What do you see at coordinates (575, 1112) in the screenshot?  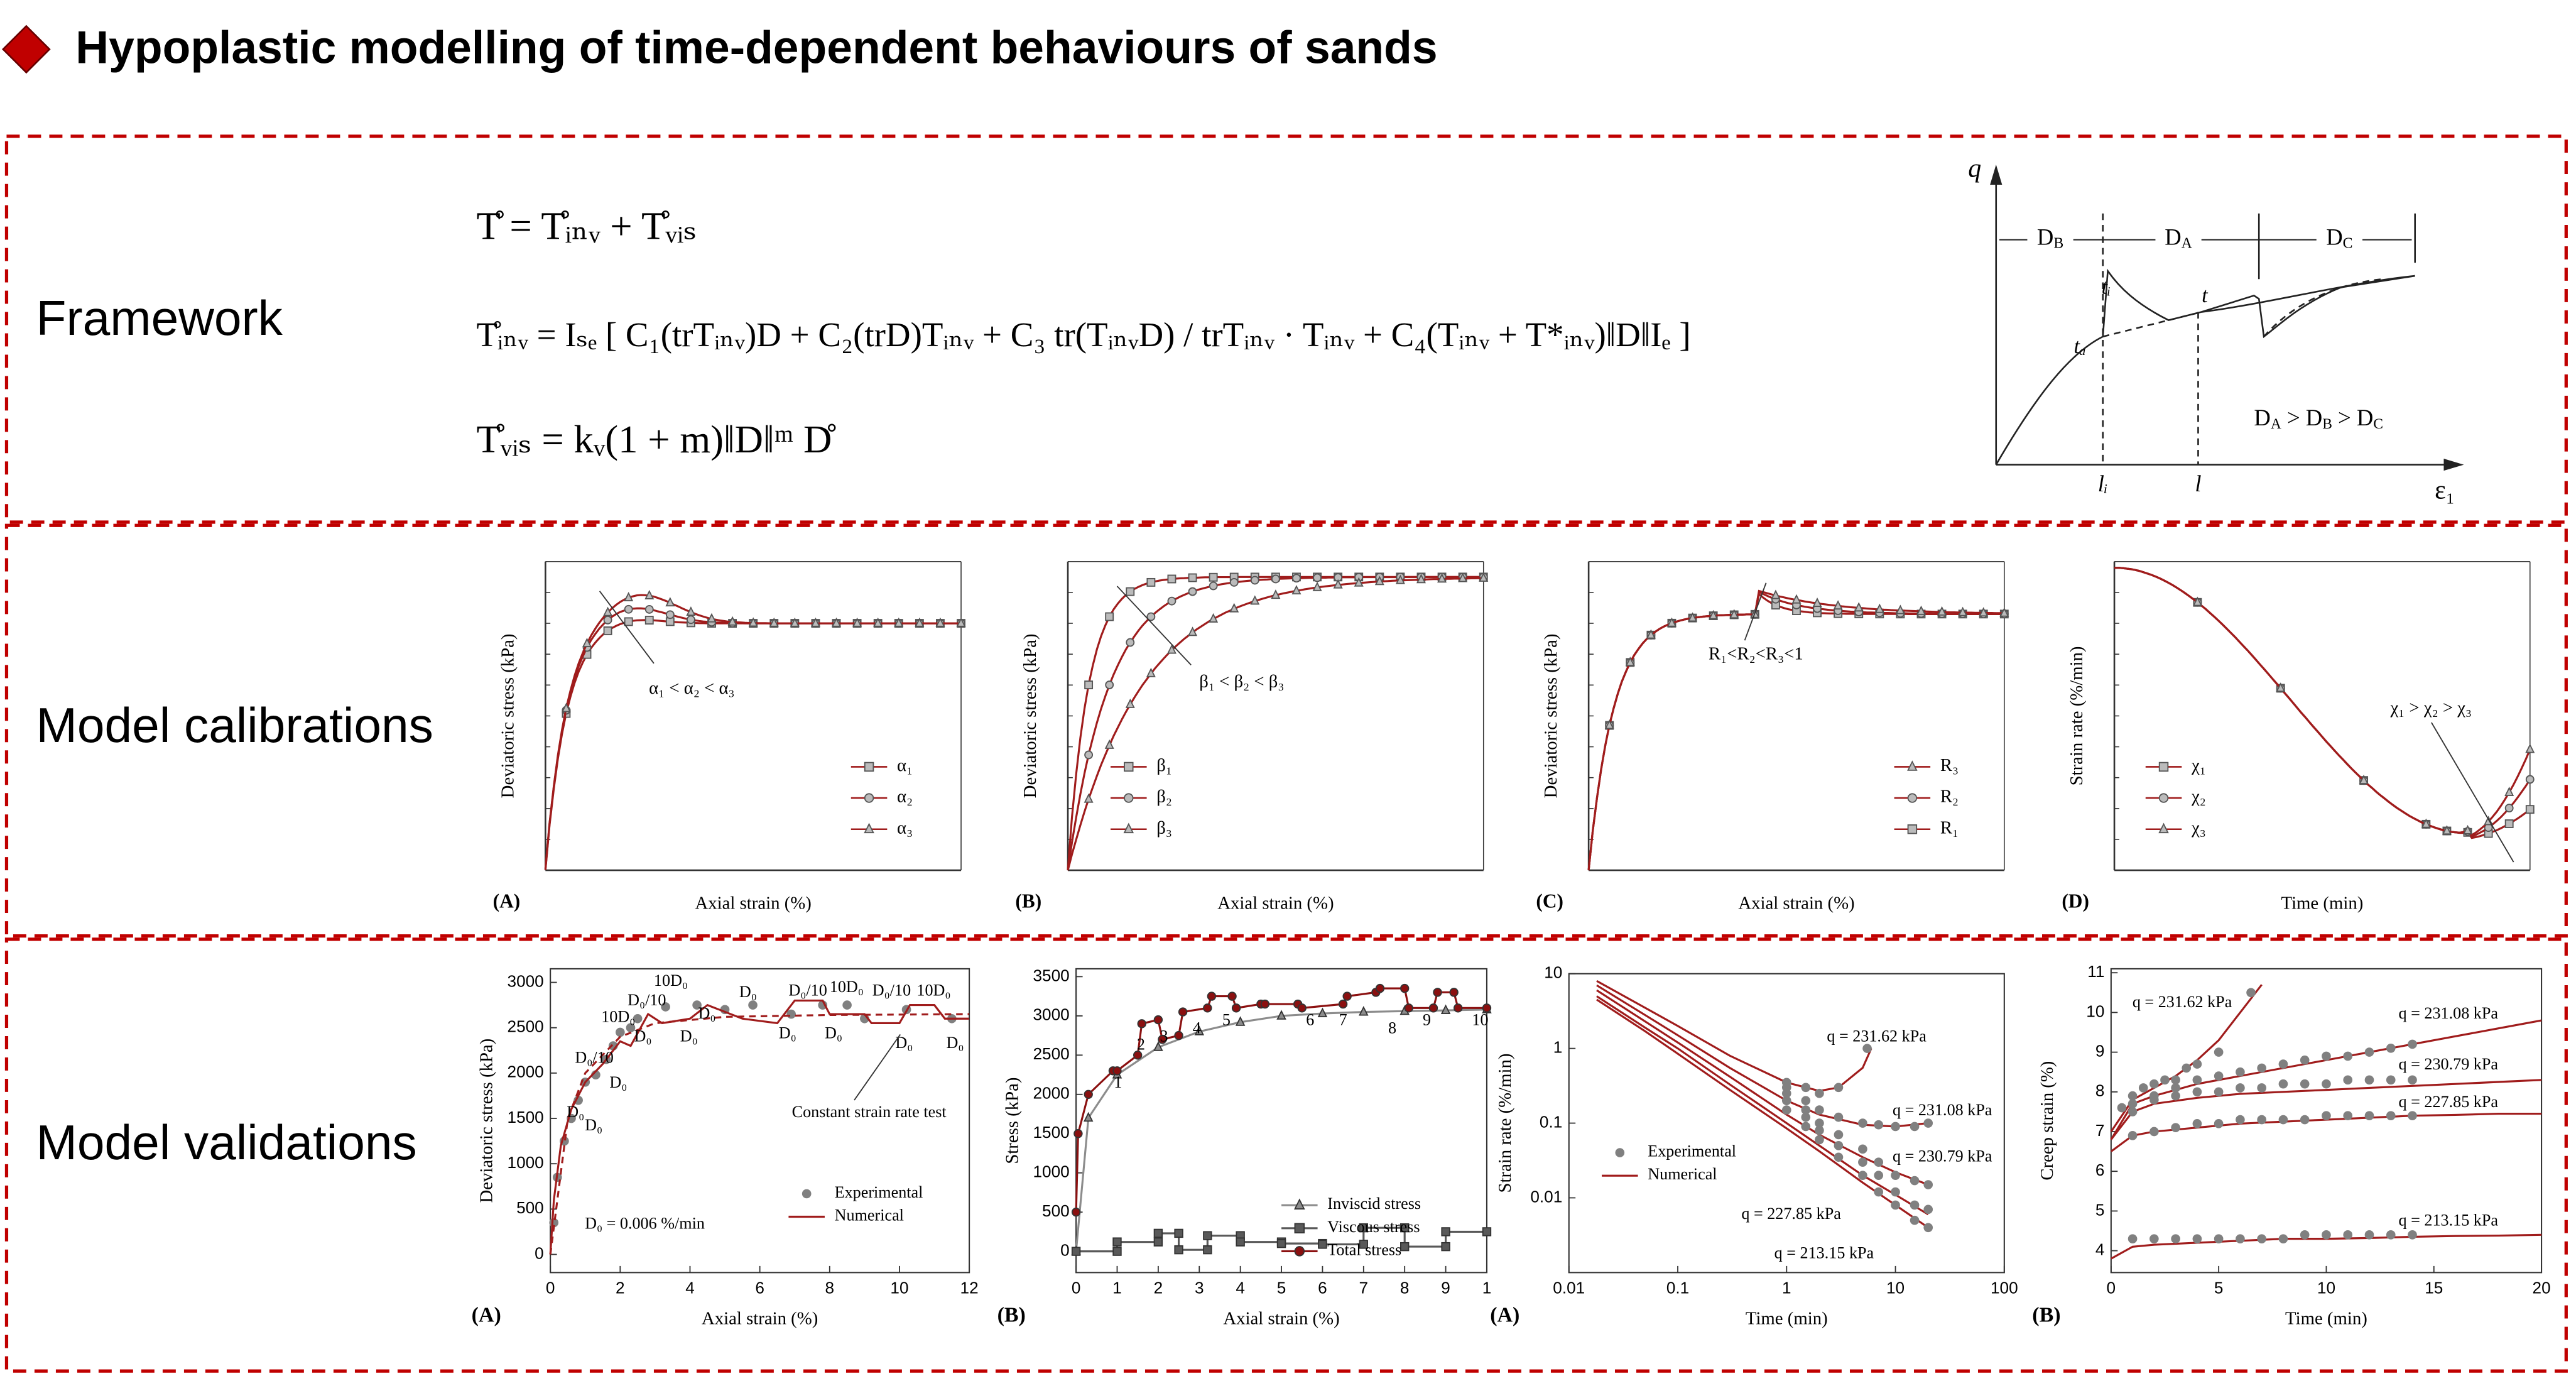 I see `annotation: D₀` at bounding box center [575, 1112].